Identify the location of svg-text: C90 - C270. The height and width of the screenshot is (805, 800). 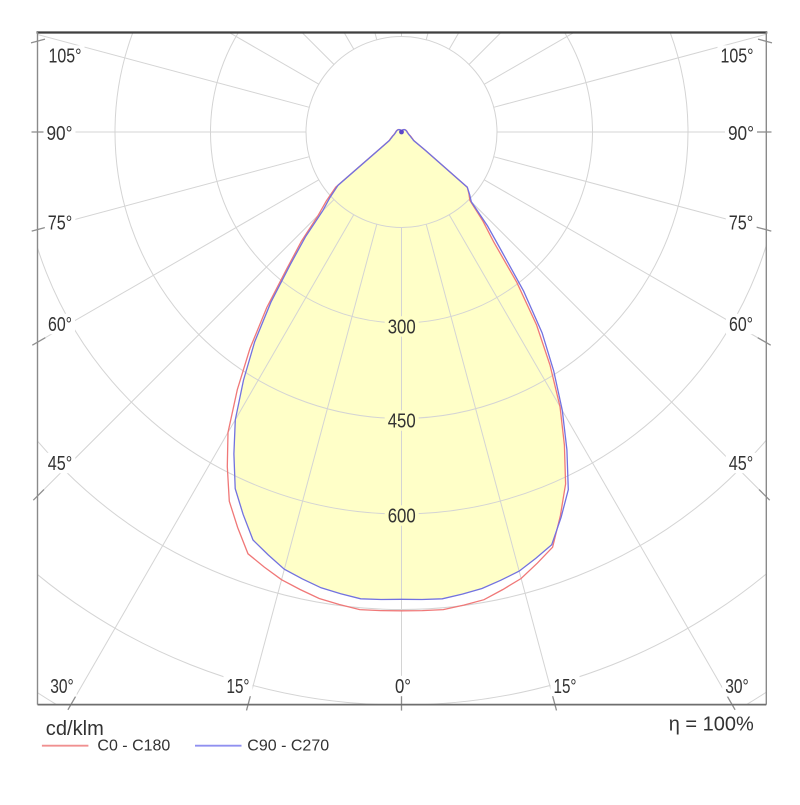
(288, 746).